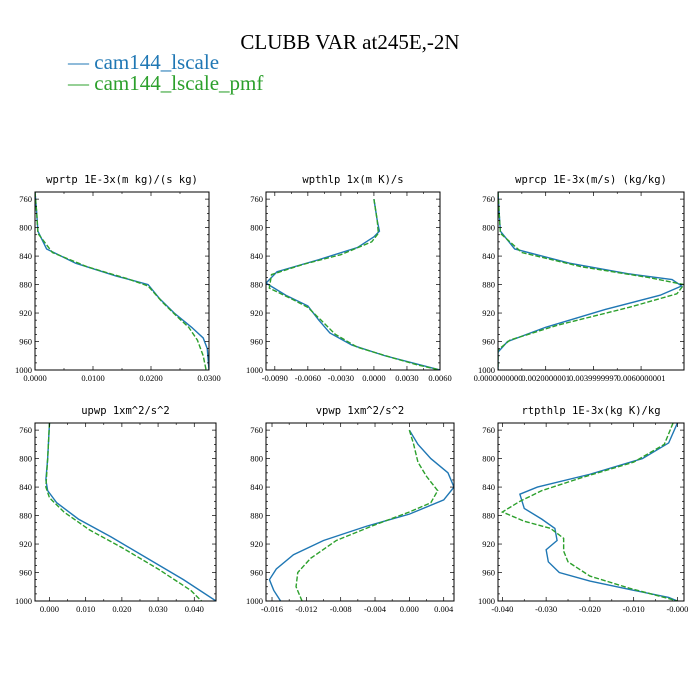  Describe the element at coordinates (306, 609) in the screenshot. I see `x-tick-label: -0.012` at that location.